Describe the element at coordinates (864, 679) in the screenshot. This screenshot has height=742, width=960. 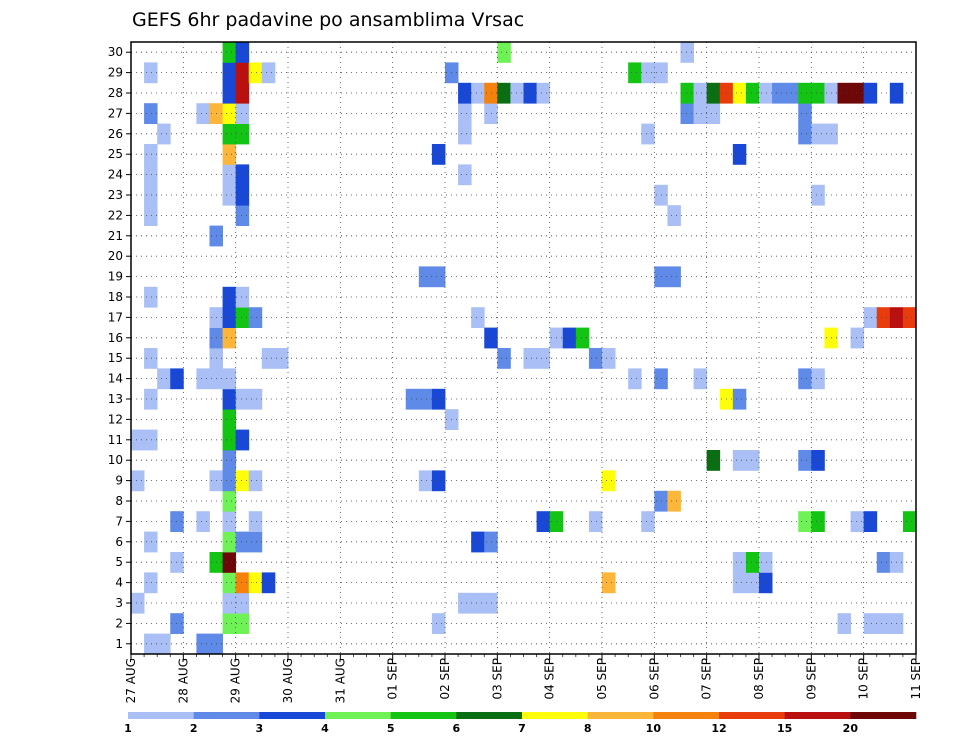
I see `x-tick-label: 10 SEP` at that location.